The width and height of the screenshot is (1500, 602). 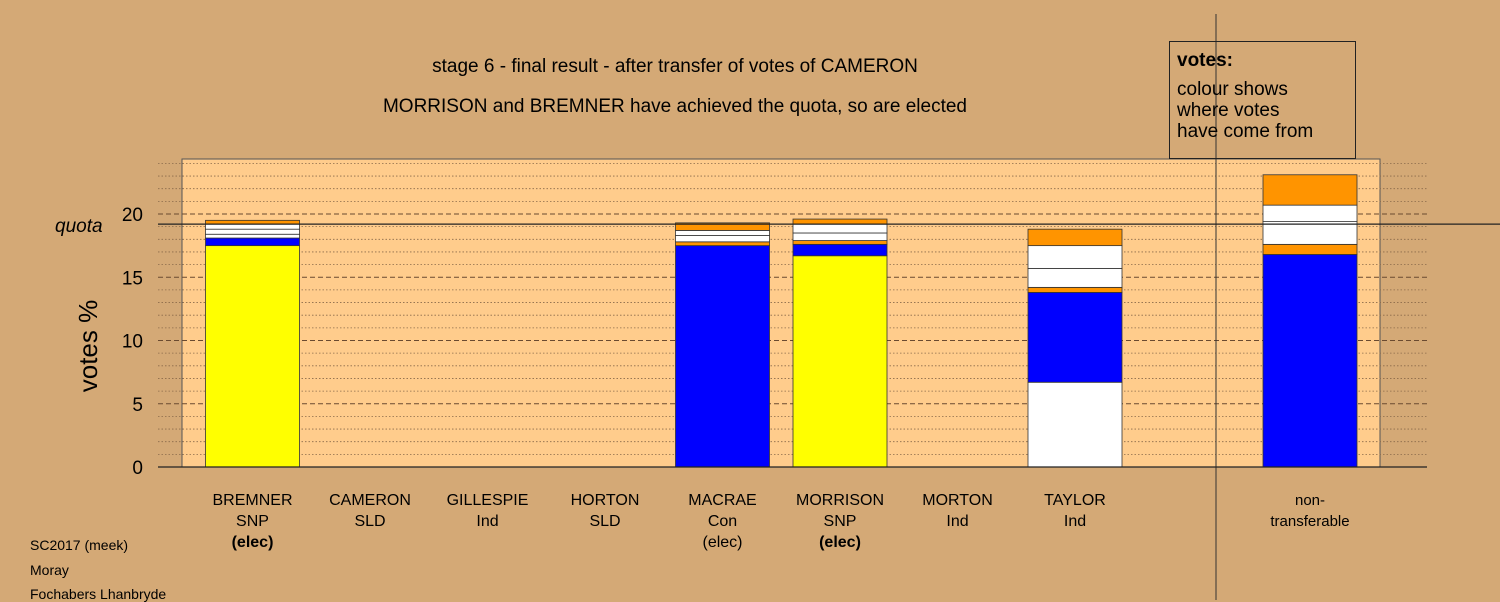 I want to click on legend-line-2: where votes, so click(x=1228, y=110).